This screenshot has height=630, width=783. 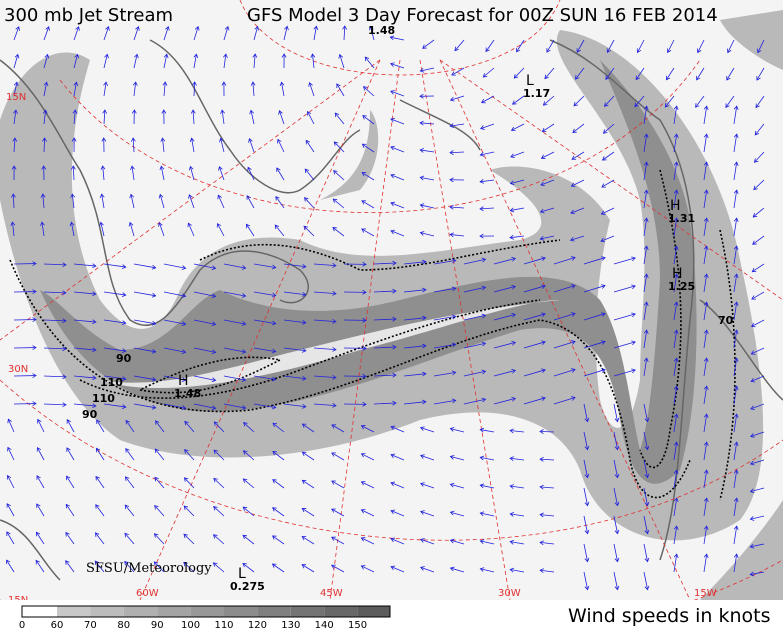 I want to click on jet-band, so click(x=751, y=40).